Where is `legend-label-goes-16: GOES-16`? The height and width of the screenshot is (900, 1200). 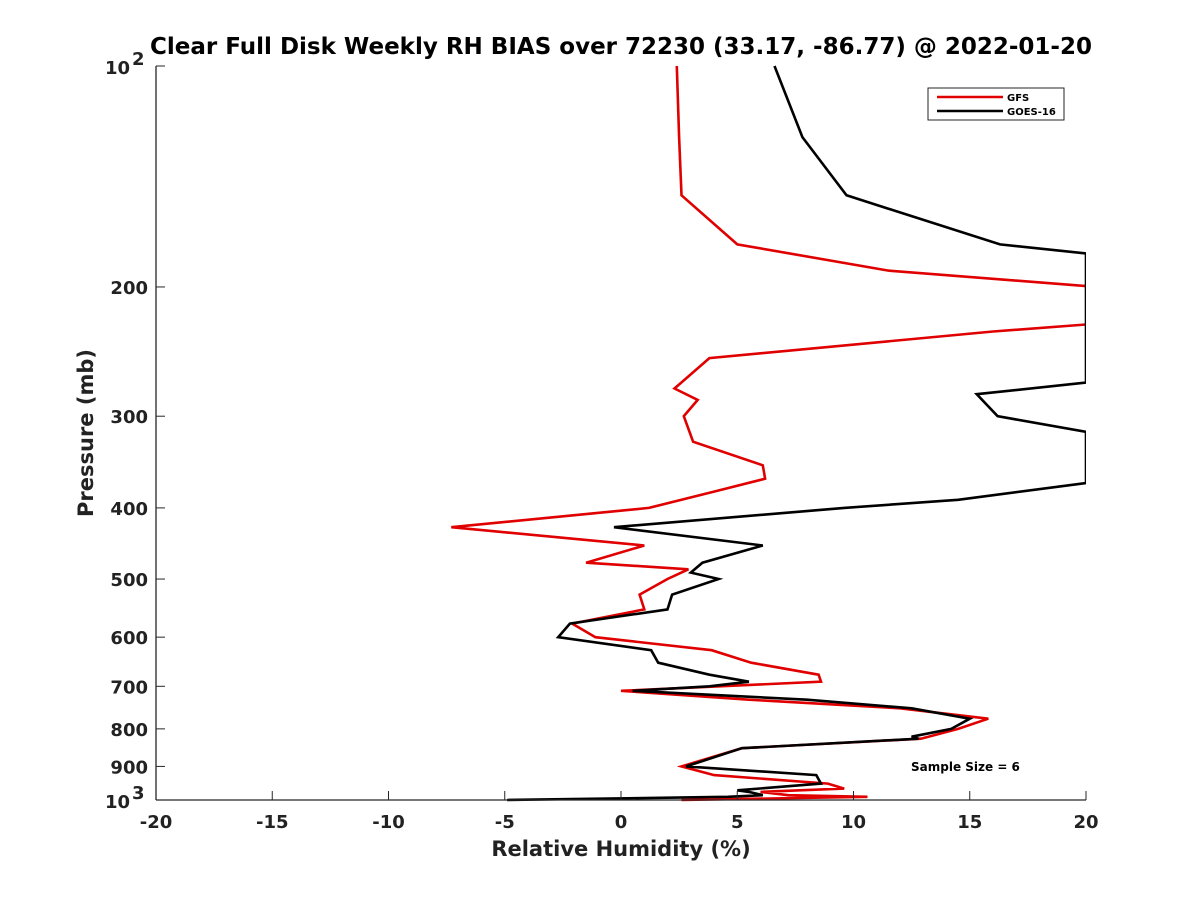
legend-label-goes-16: GOES-16 is located at coordinates (1031, 112).